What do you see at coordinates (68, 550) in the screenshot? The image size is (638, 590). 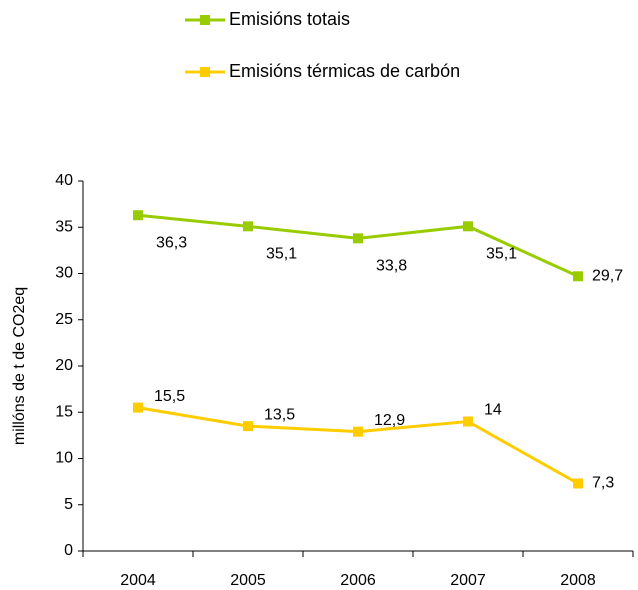 I see `y-tick-label: 0` at bounding box center [68, 550].